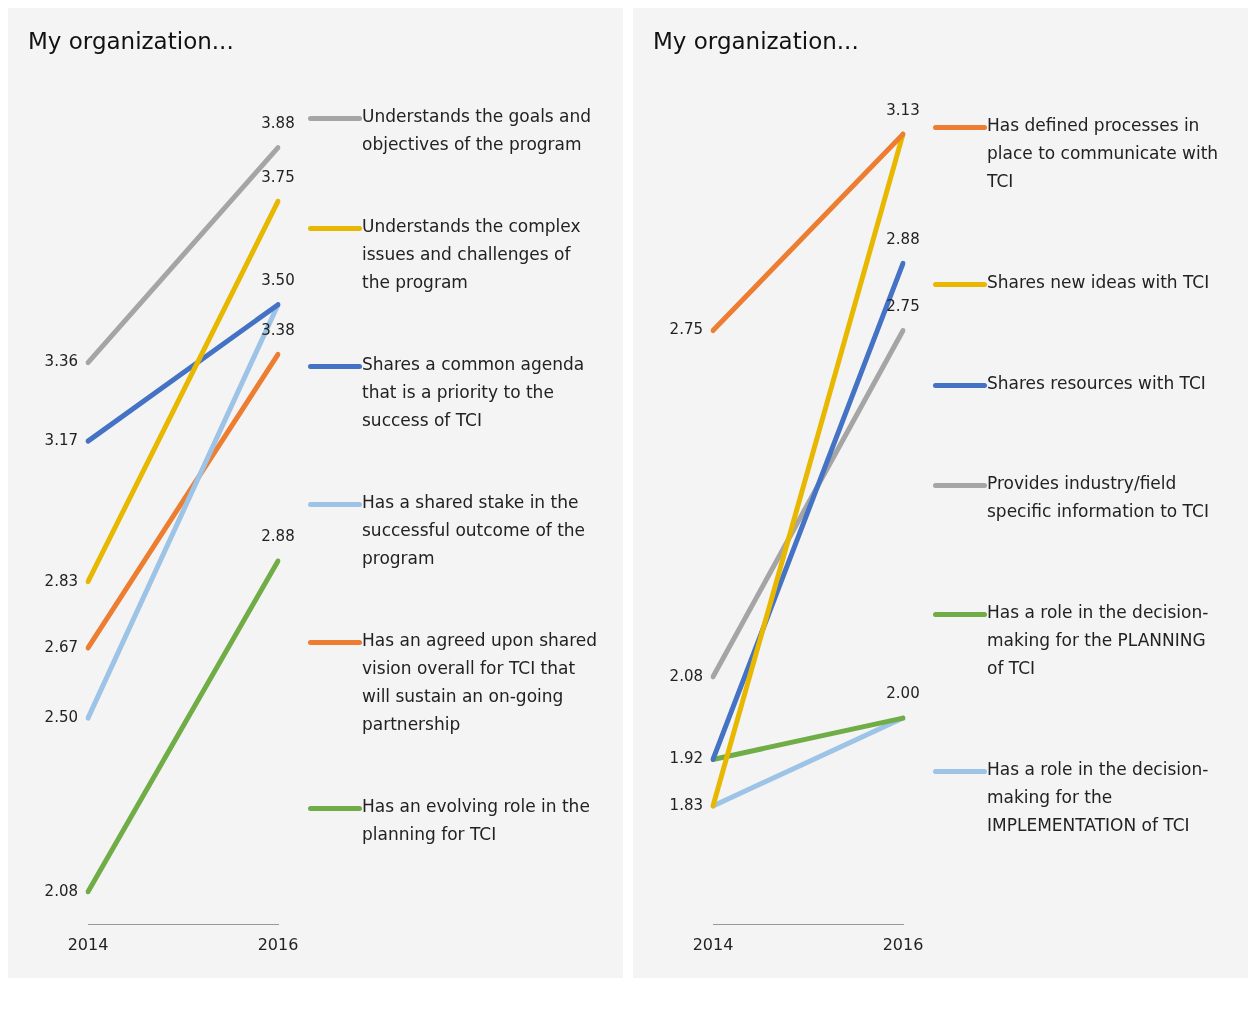 The image size is (1256, 1020). What do you see at coordinates (61, 440) in the screenshot?
I see `data-label: 3.17` at bounding box center [61, 440].